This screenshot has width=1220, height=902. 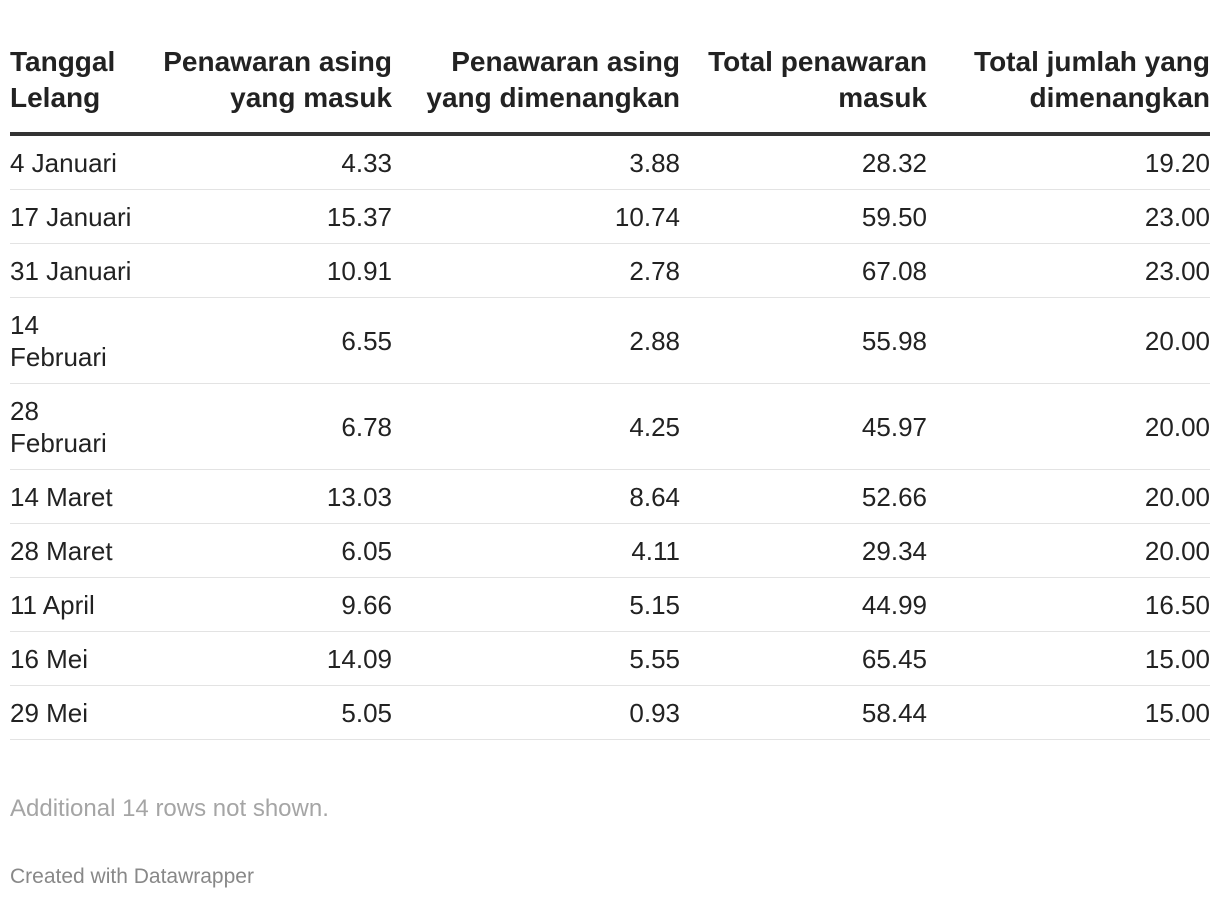 I want to click on table-cell-date: 4 Januari, so click(x=85, y=162).